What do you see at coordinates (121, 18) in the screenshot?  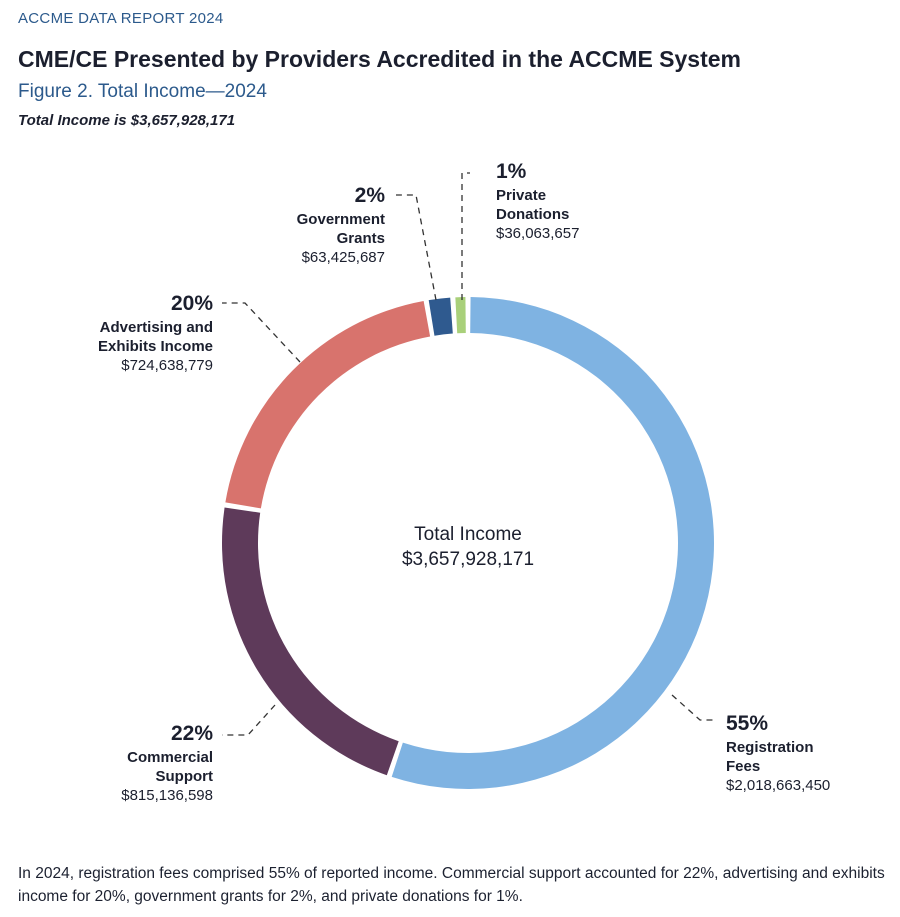 I see `report-label: ACCME DATA REPORT 2024` at bounding box center [121, 18].